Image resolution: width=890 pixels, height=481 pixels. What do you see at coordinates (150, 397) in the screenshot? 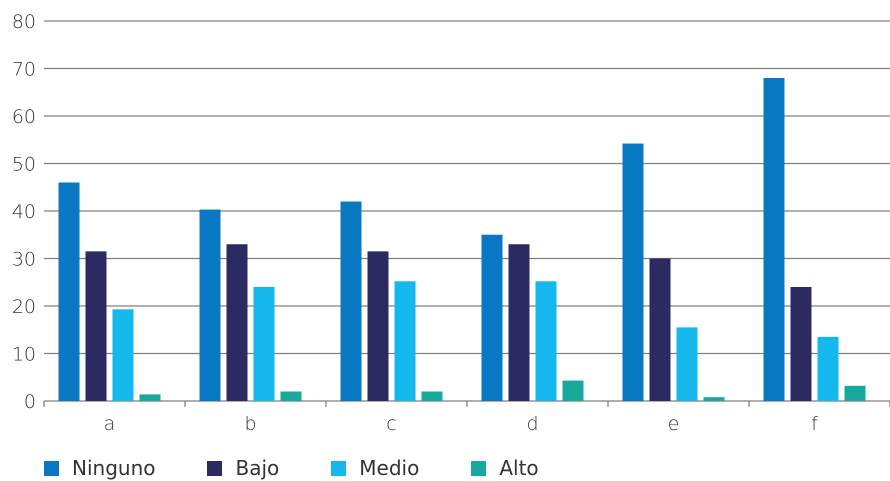
I see `bar-alto-a` at bounding box center [150, 397].